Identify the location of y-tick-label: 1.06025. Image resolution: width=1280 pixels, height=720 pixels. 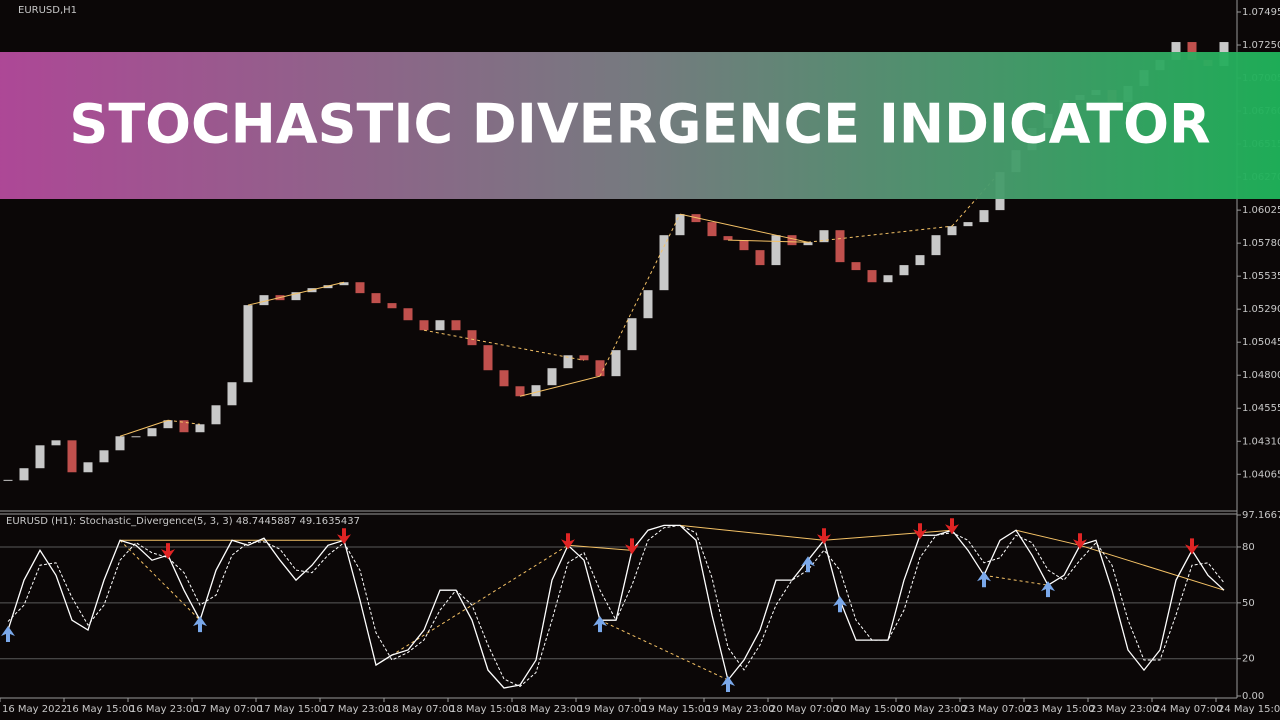
(1261, 210).